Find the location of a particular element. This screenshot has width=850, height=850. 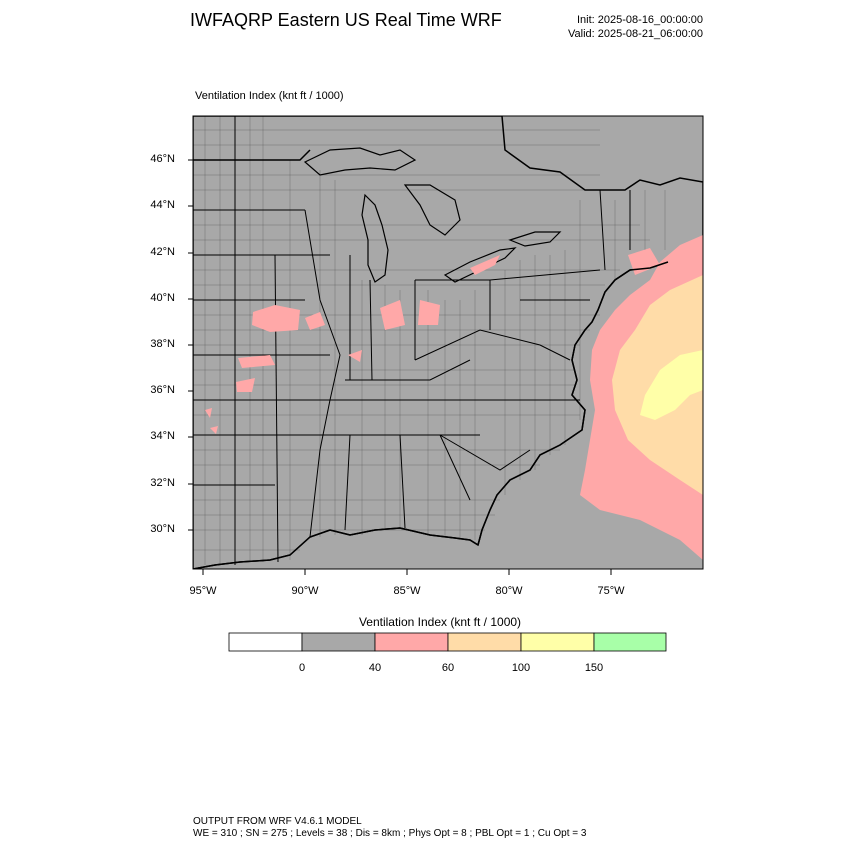

lon-label-95w: 95°W is located at coordinates (203, 591).